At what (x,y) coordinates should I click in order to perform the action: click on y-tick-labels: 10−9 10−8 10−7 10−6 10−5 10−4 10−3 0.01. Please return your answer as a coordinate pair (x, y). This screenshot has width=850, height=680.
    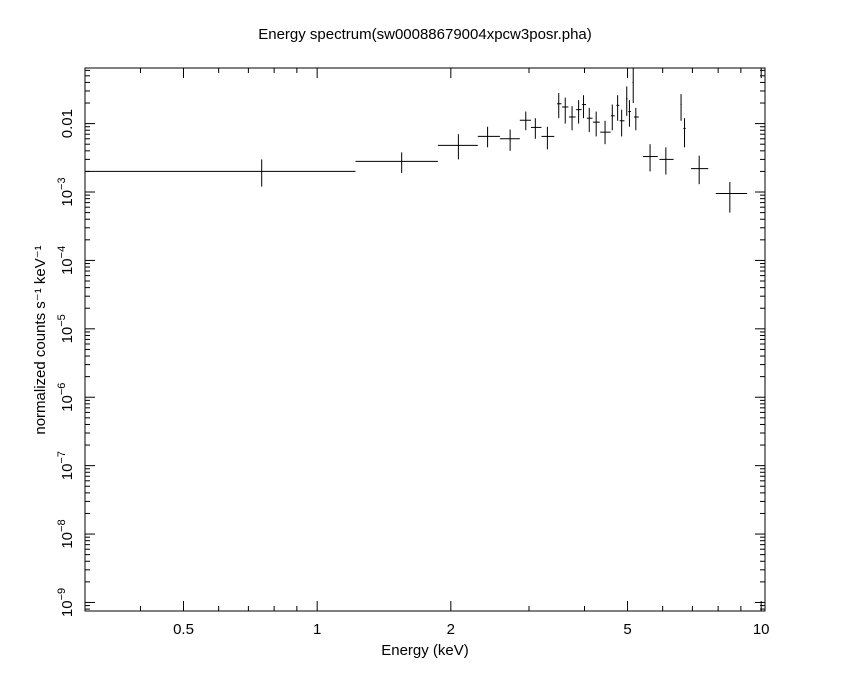
    Looking at the image, I should click on (66, 363).